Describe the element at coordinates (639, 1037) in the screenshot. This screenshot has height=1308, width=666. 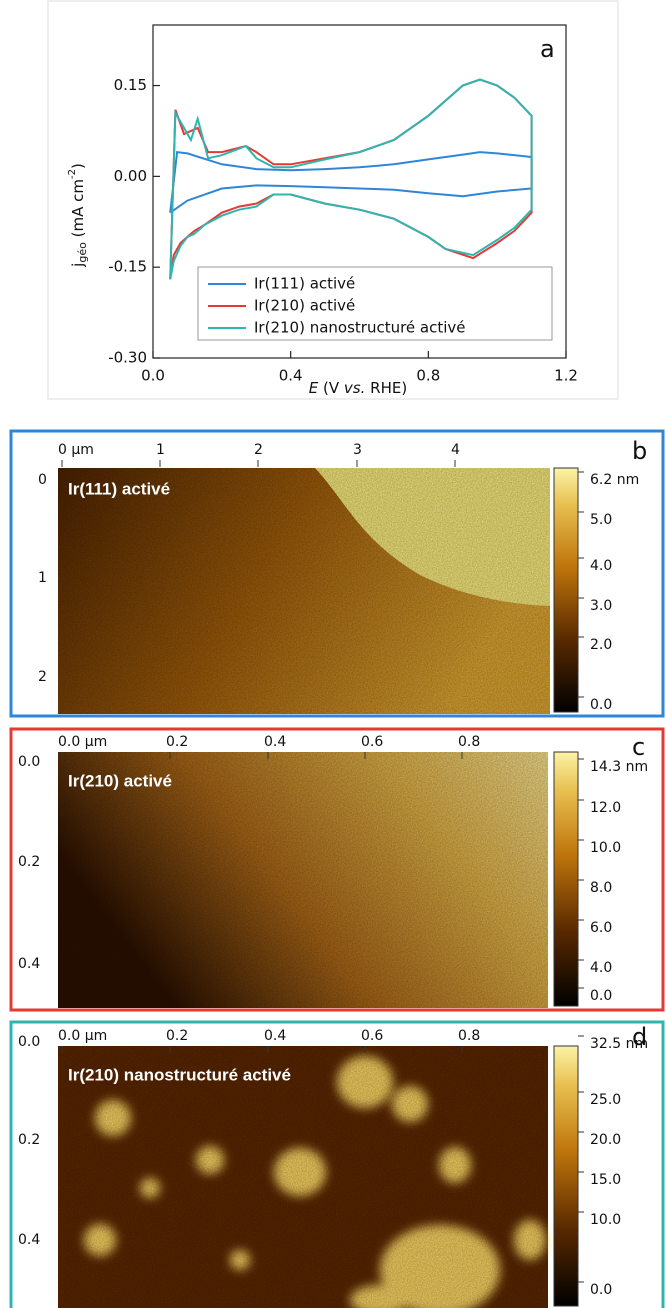
I see `panel-letter: d` at that location.